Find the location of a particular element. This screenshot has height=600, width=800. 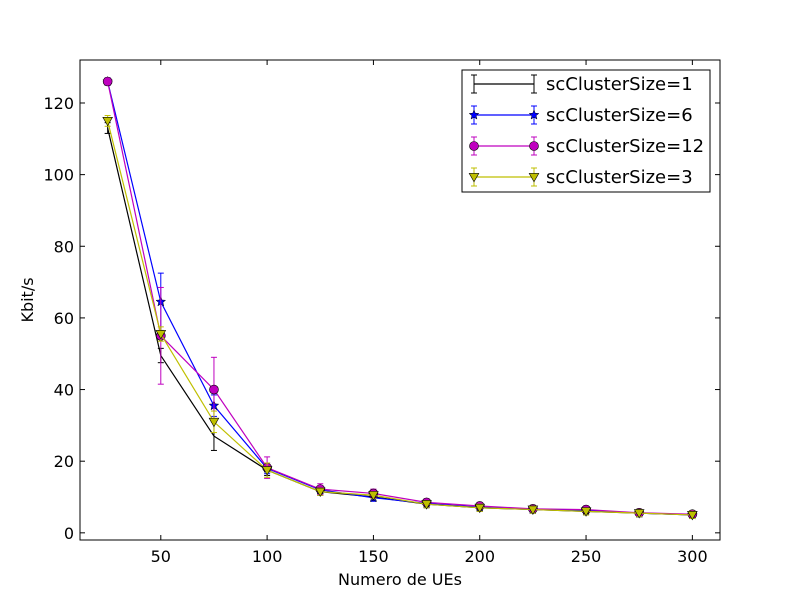

y-tick-label: 60 is located at coordinates (64, 318).